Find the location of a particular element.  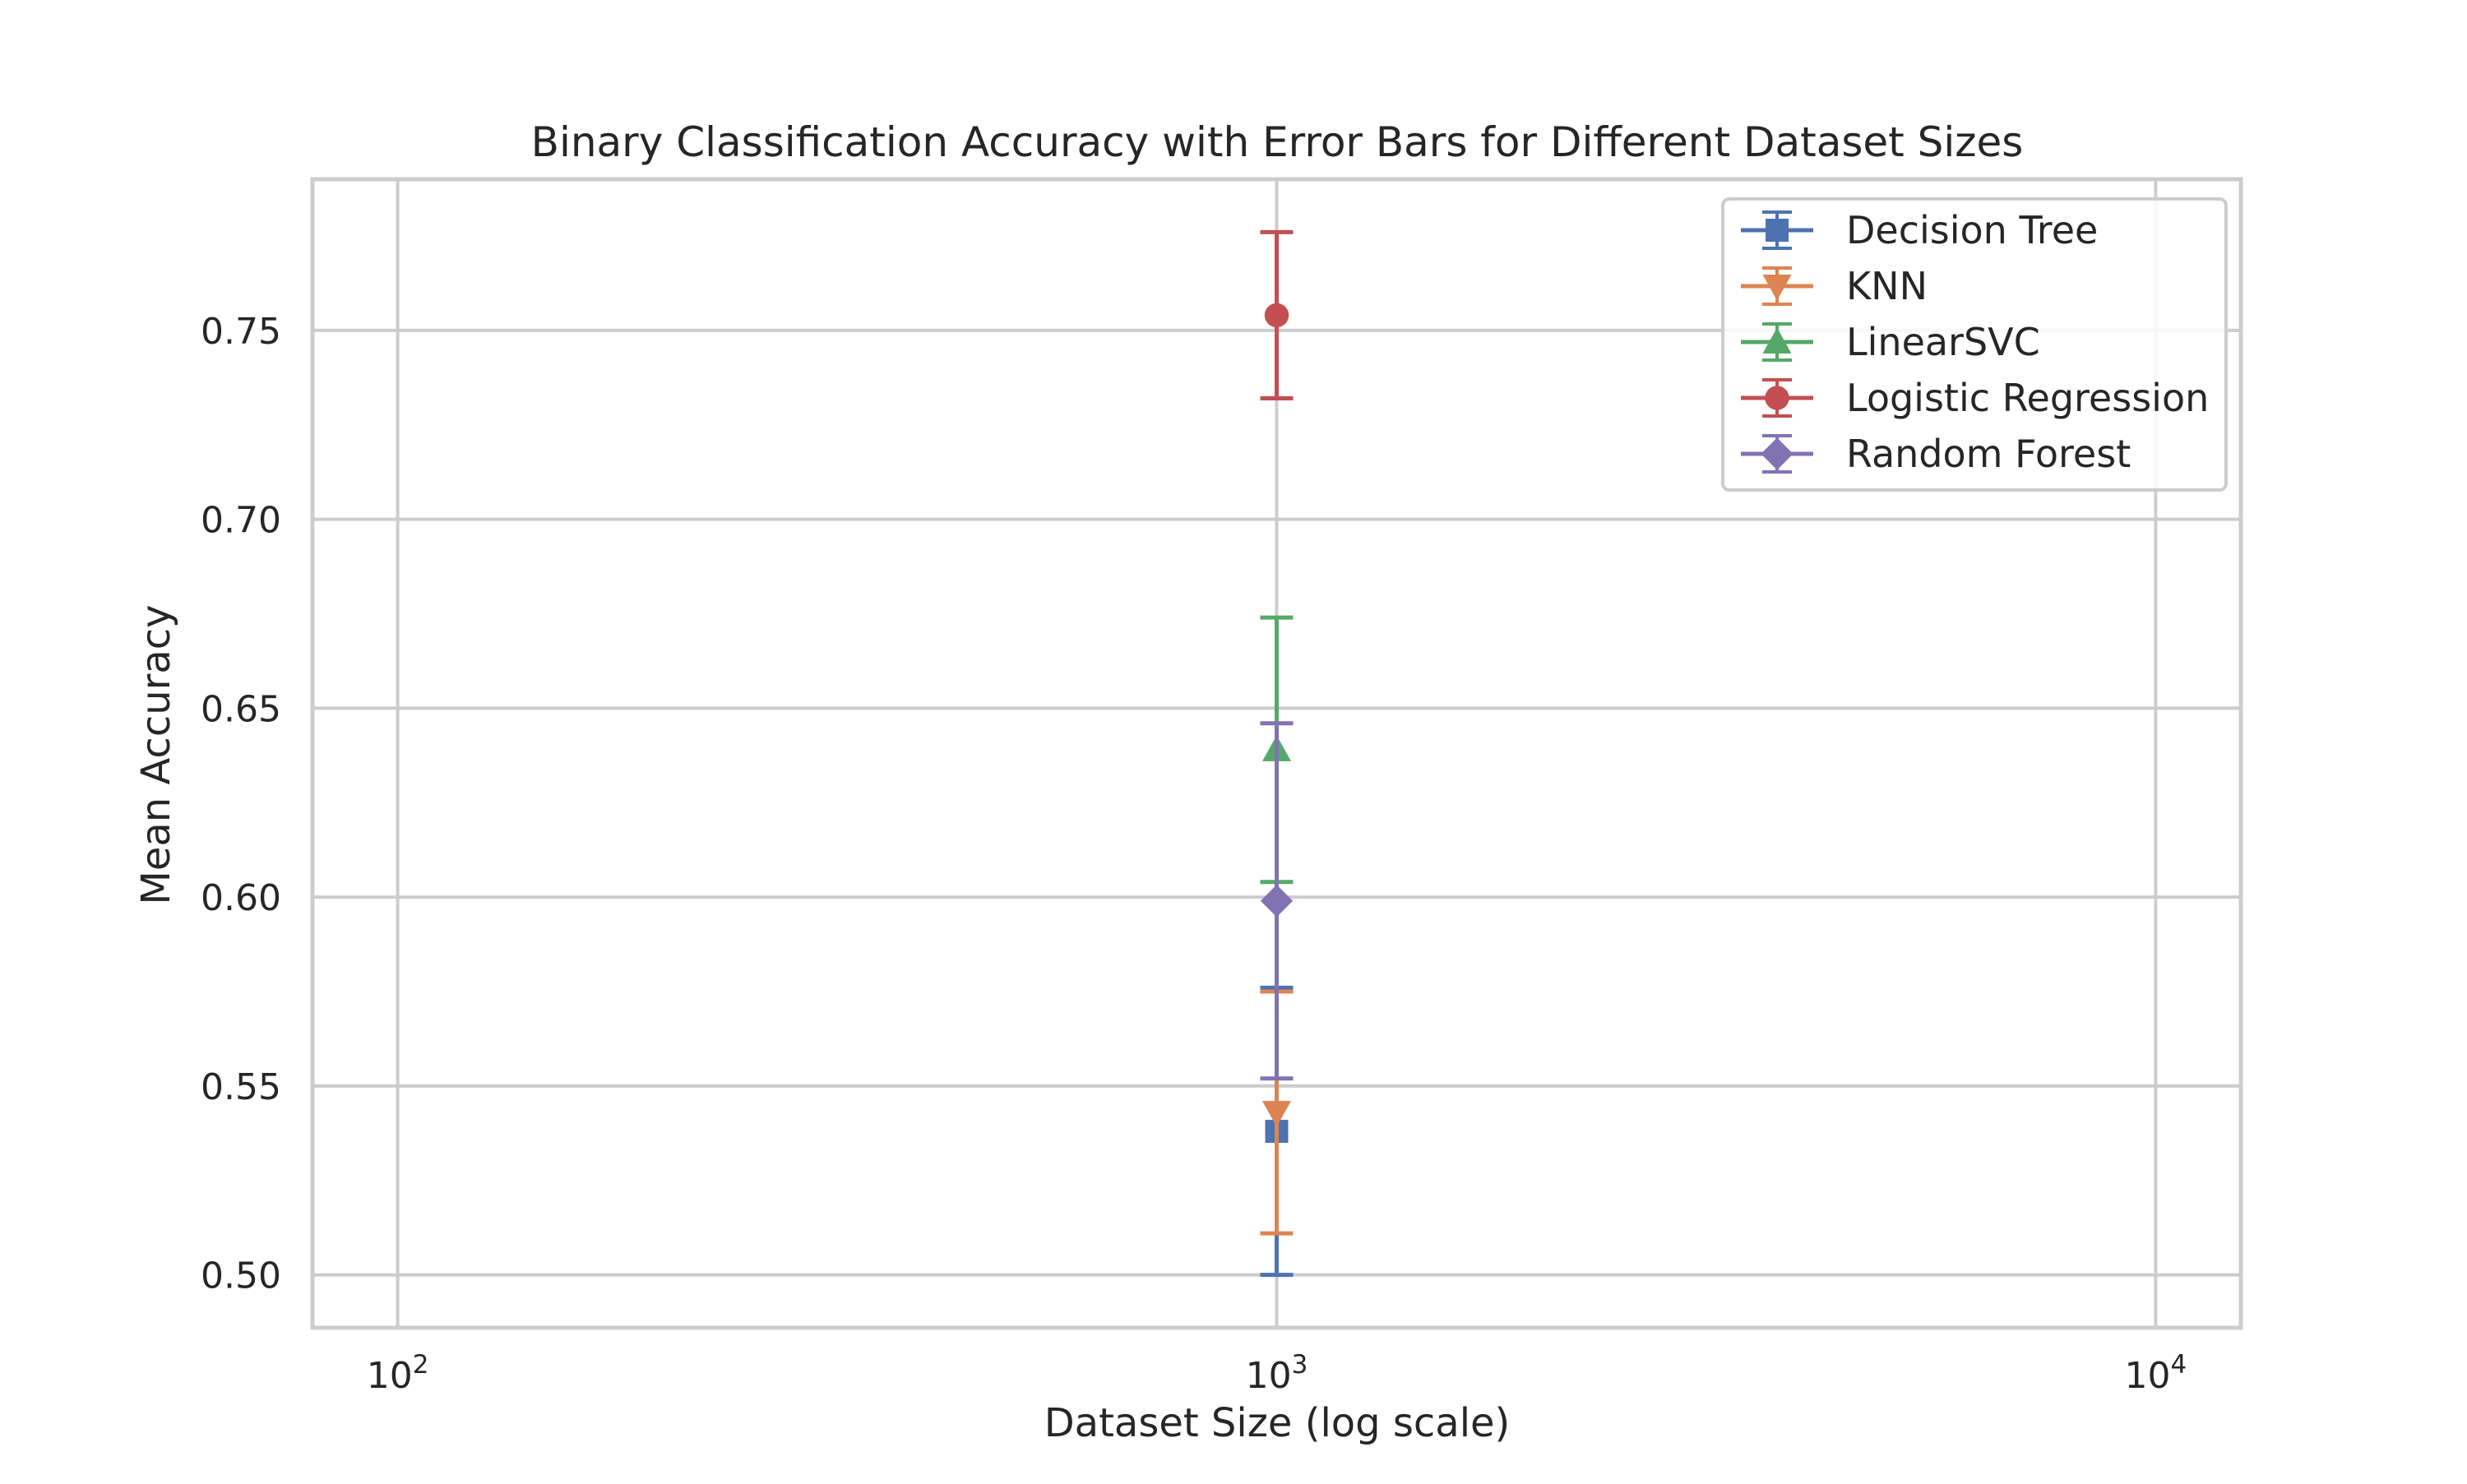

legend-entry: KNN is located at coordinates (1834, 286).